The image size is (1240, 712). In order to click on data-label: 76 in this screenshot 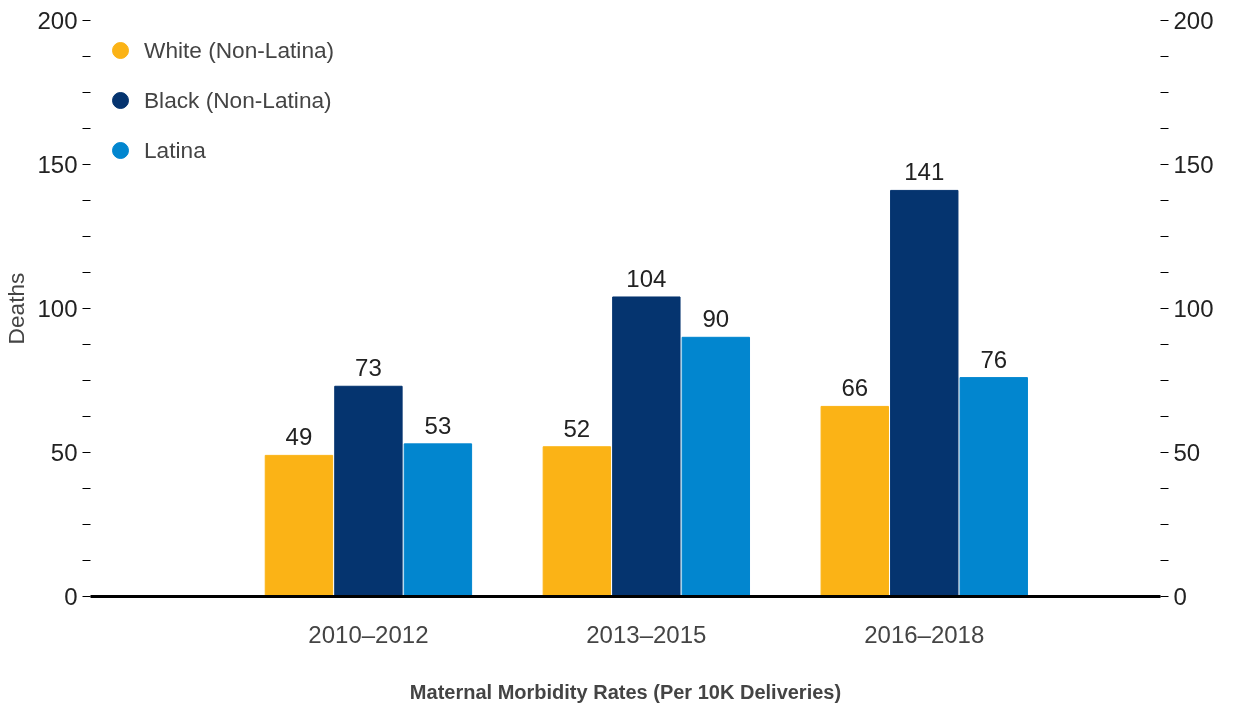, I will do `click(994, 359)`.